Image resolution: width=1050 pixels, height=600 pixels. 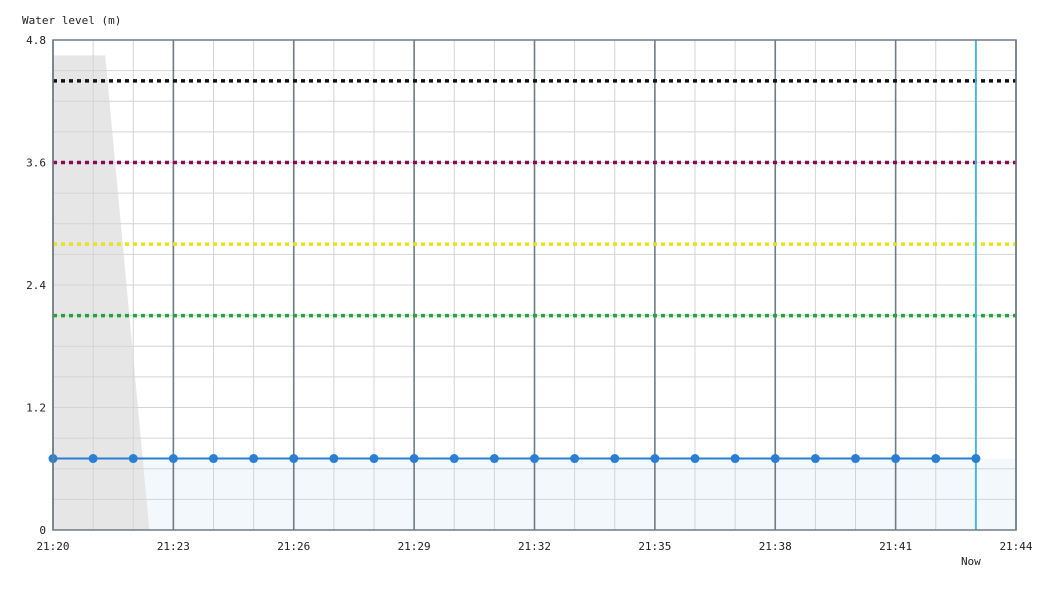 What do you see at coordinates (36, 408) in the screenshot?
I see `y-tick-label: 1.2` at bounding box center [36, 408].